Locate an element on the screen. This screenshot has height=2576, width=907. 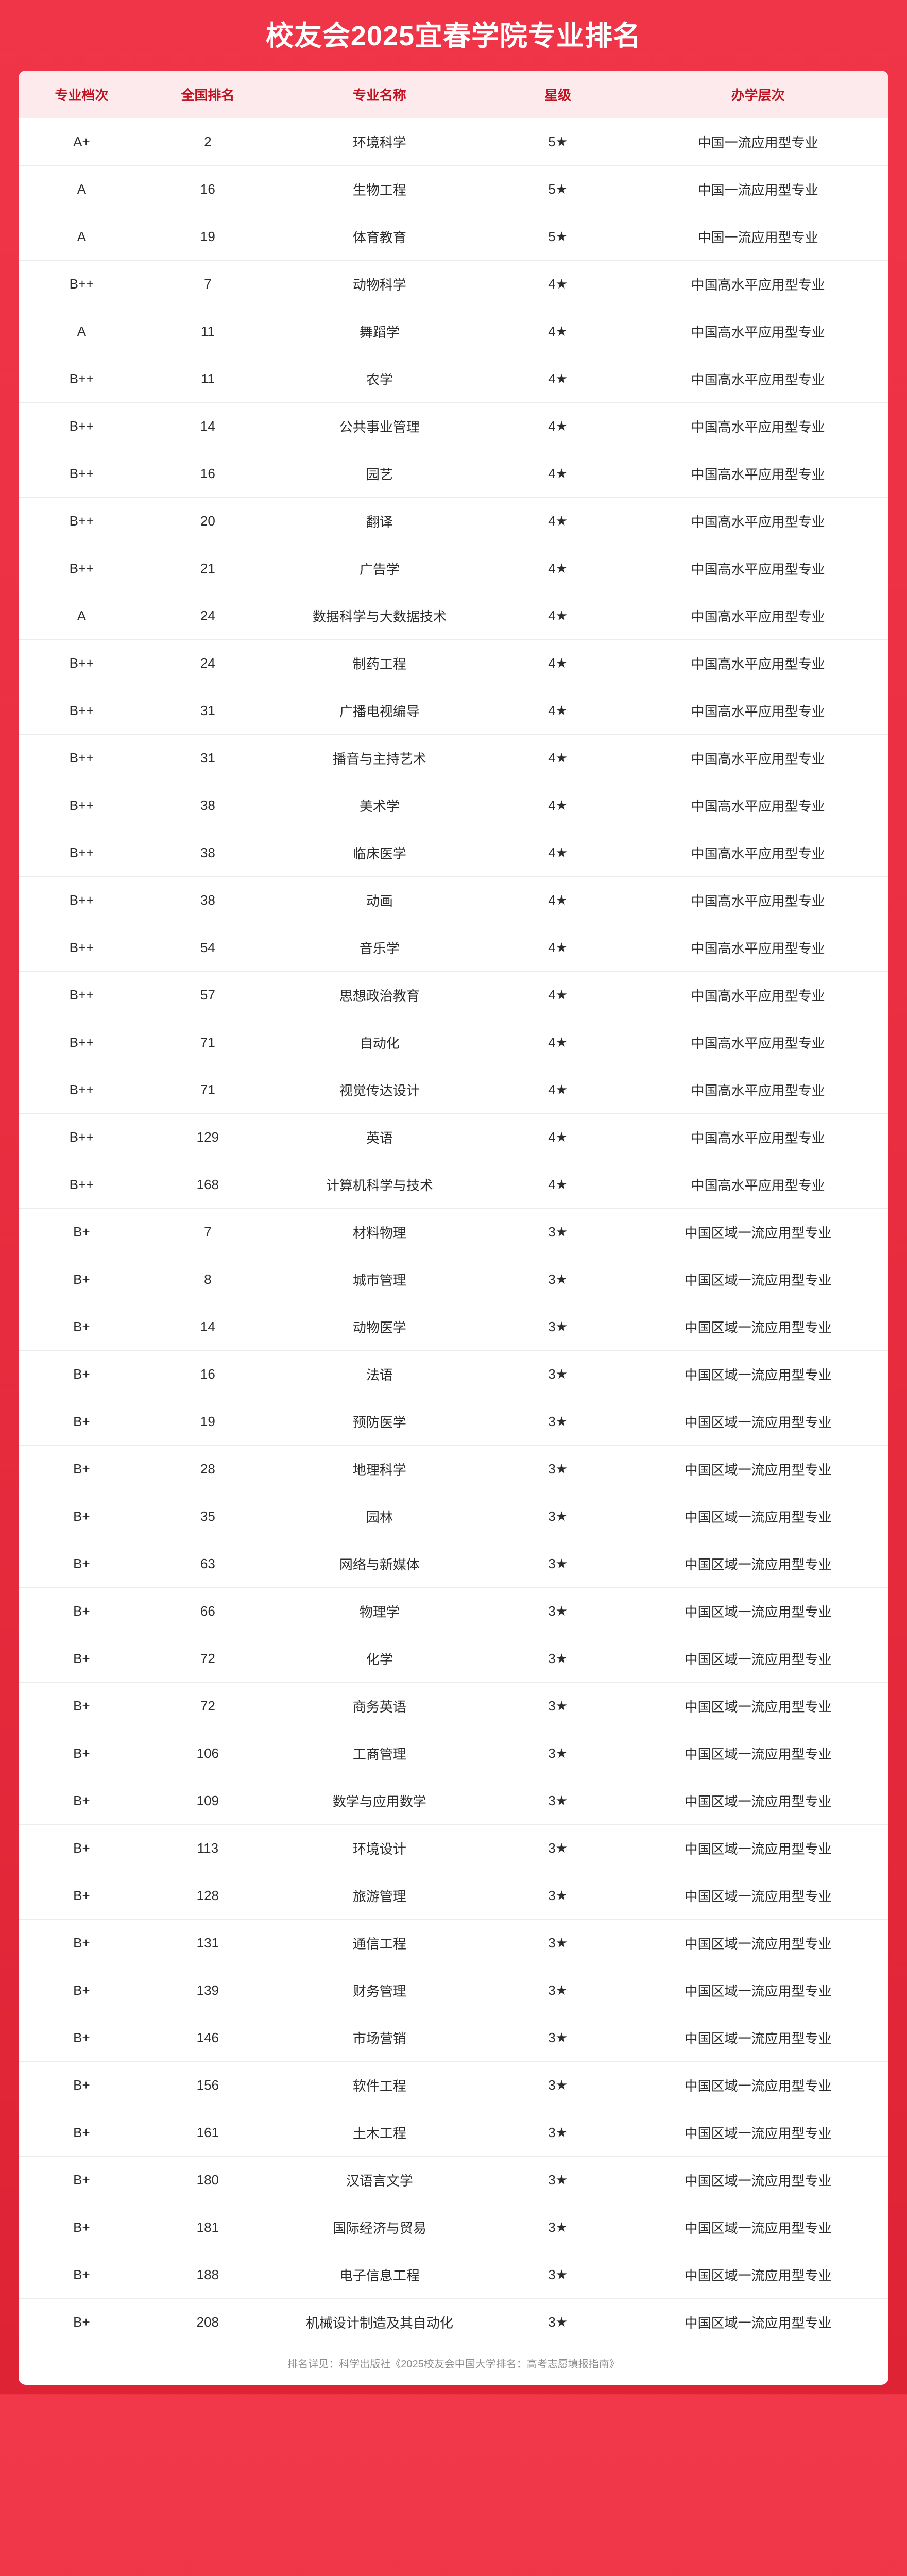
cell-major-name: 动画 is located at coordinates (379, 900).